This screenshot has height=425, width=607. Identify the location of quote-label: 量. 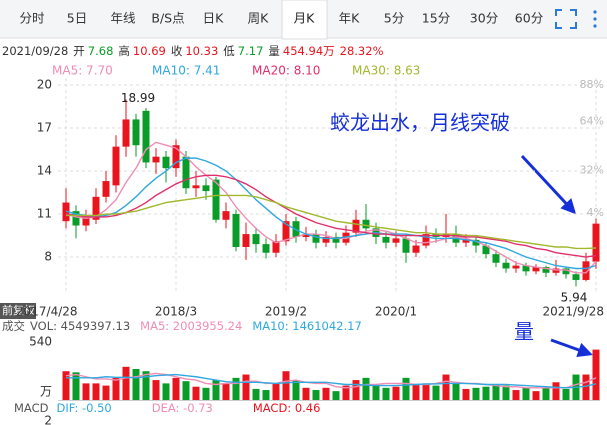
(274, 51).